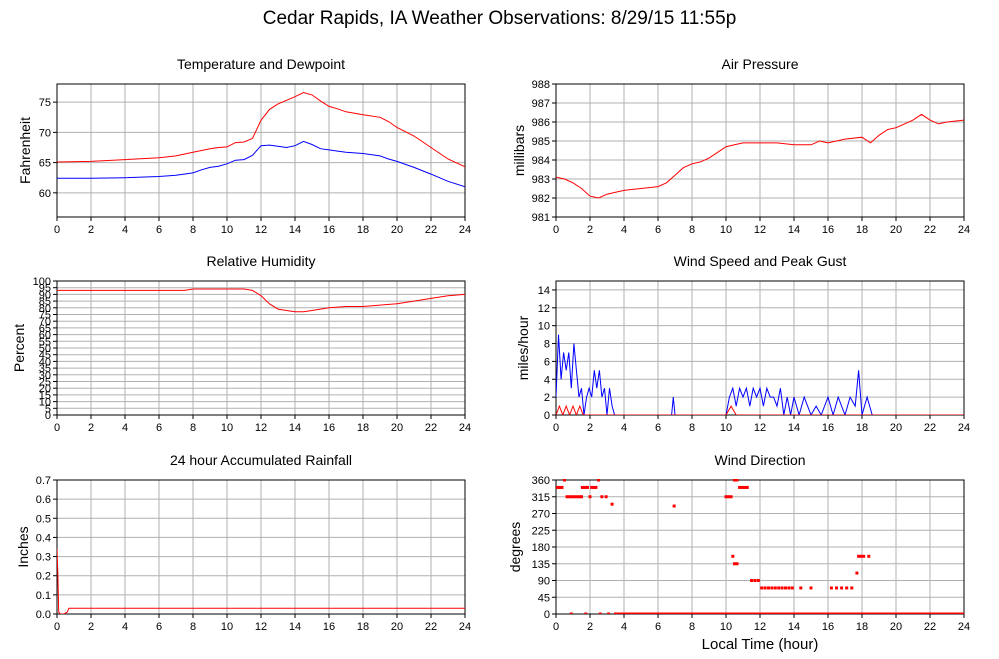 The height and width of the screenshot is (659, 999). Describe the element at coordinates (624, 428) in the screenshot. I see `x-tick-label: 4` at that location.